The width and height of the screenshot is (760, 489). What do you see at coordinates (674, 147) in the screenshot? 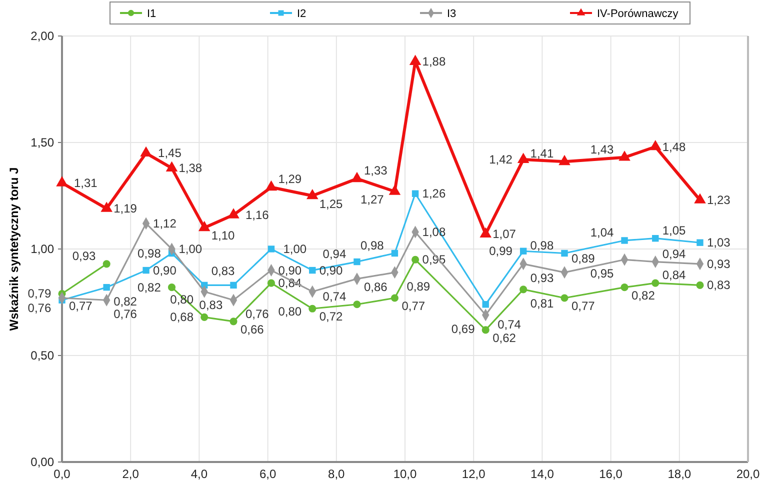
I see `data-label: 1,48` at bounding box center [674, 147].